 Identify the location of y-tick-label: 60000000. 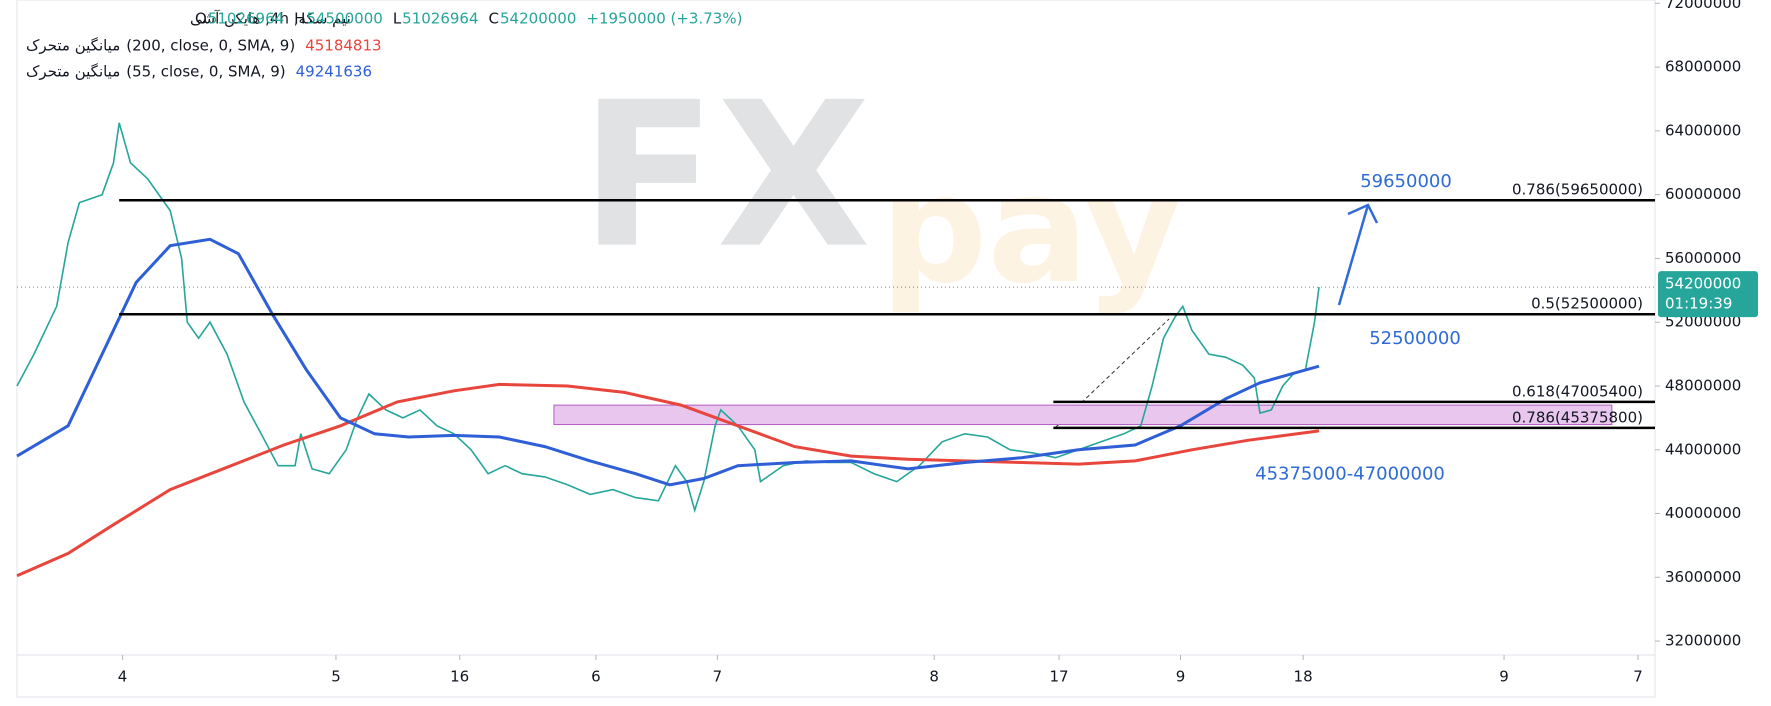
(1703, 194).